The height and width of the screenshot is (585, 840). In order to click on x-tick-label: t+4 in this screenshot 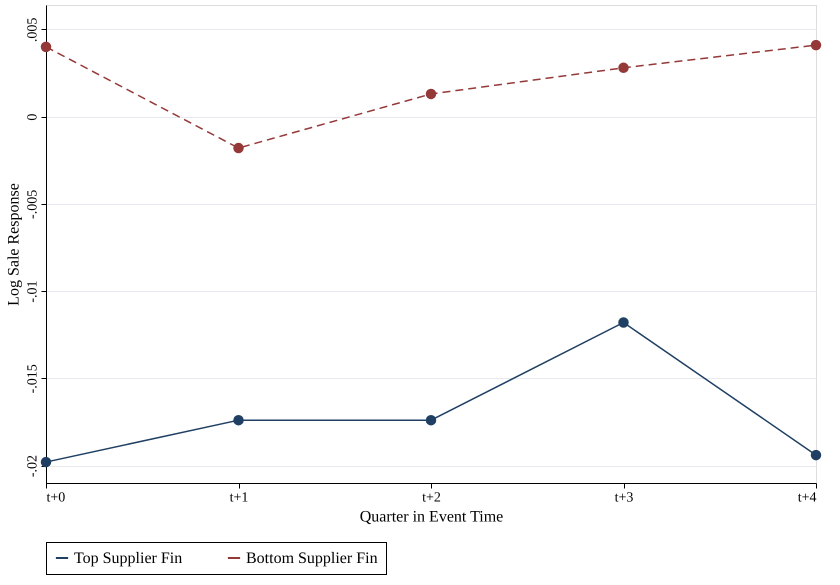, I will do `click(807, 498)`.